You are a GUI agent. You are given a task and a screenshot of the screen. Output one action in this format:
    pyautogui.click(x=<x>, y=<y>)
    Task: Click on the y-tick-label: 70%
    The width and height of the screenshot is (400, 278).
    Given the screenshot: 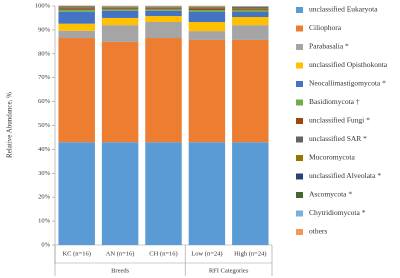 What is the action you would take?
    pyautogui.click(x=44, y=77)
    